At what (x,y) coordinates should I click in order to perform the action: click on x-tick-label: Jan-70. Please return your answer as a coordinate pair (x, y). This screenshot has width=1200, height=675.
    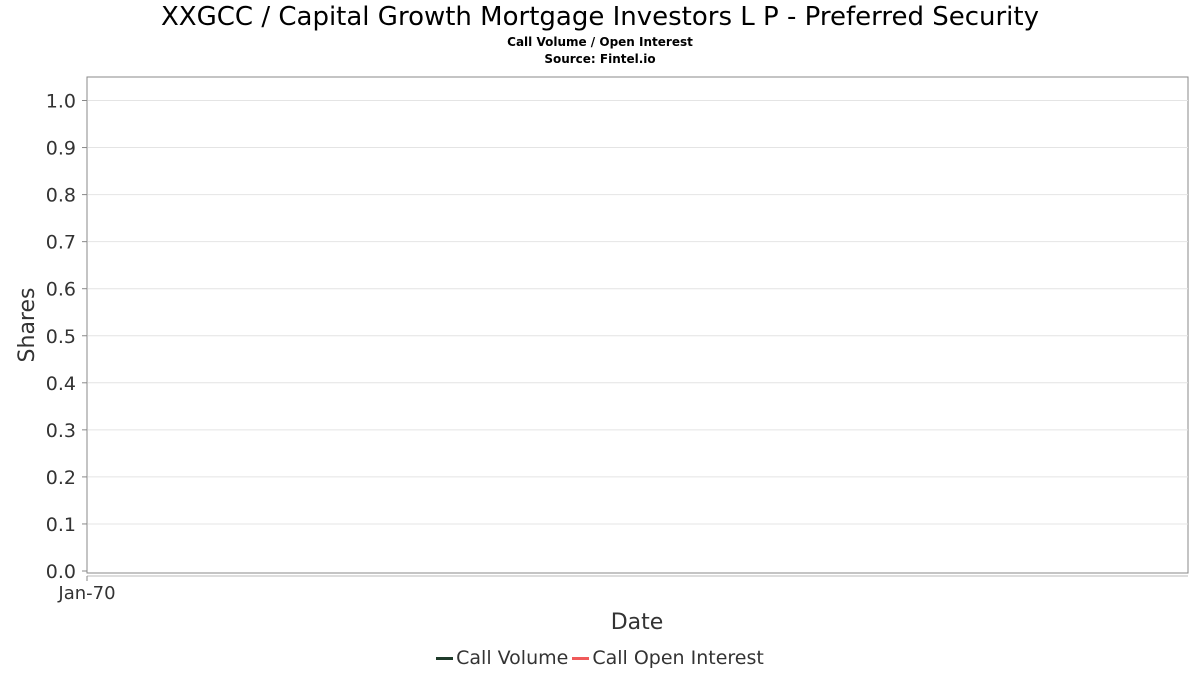
    Looking at the image, I should click on (86, 593).